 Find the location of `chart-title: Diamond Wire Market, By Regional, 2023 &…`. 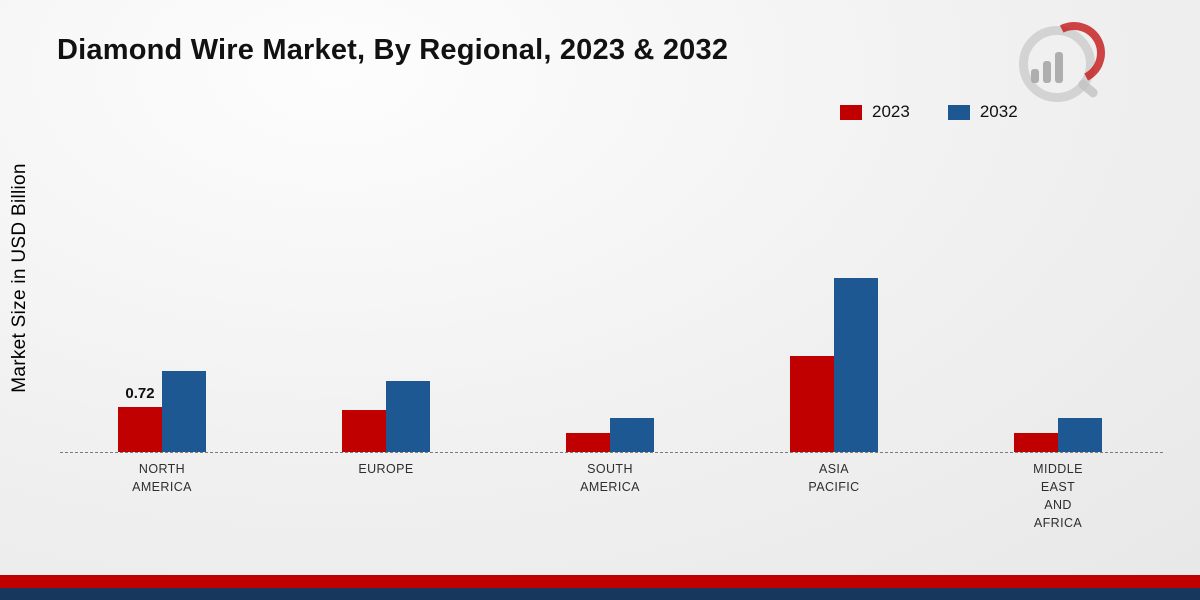

chart-title: Diamond Wire Market, By Regional, 2023 &… is located at coordinates (393, 50).